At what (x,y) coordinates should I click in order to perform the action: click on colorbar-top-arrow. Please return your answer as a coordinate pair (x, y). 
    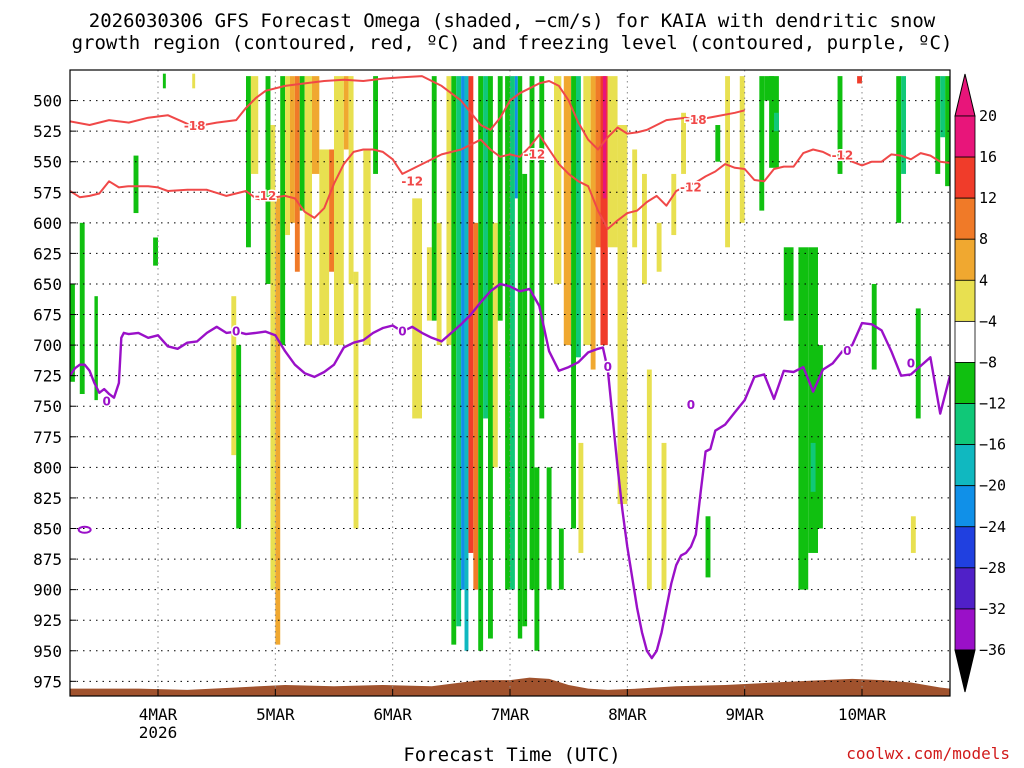
    Looking at the image, I should click on (965, 95).